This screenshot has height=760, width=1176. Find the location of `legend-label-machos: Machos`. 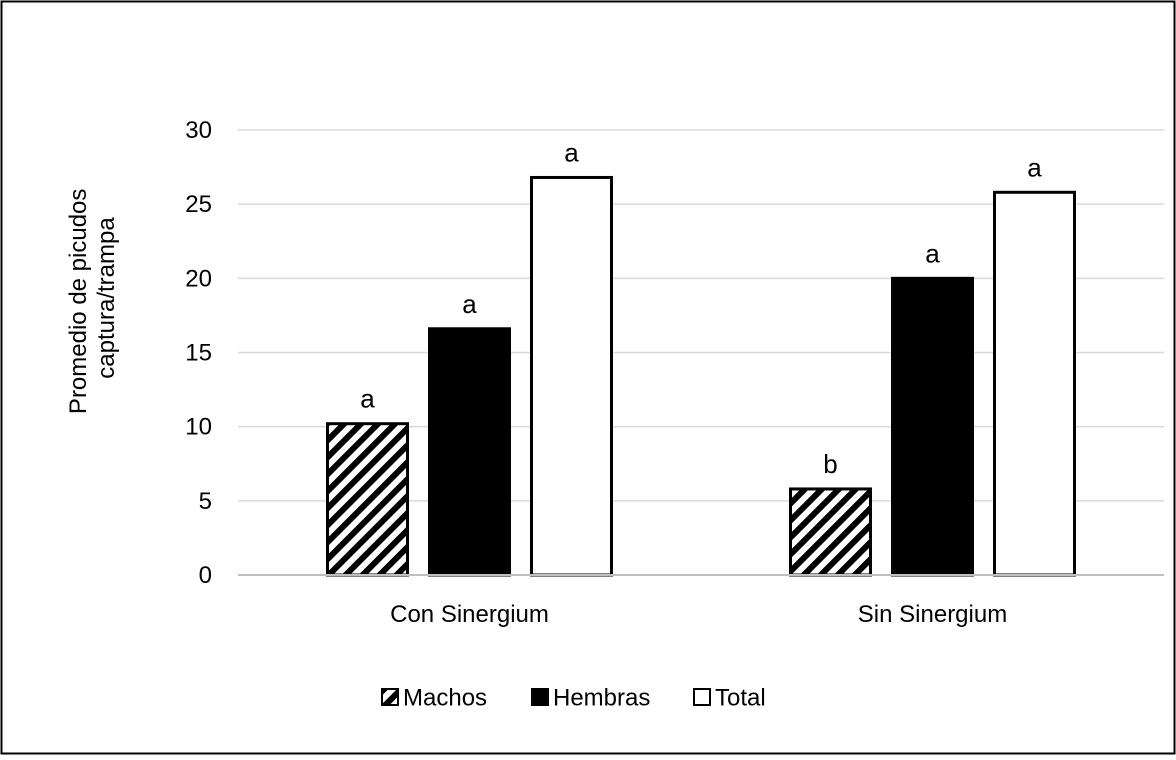

legend-label-machos: Machos is located at coordinates (445, 698).